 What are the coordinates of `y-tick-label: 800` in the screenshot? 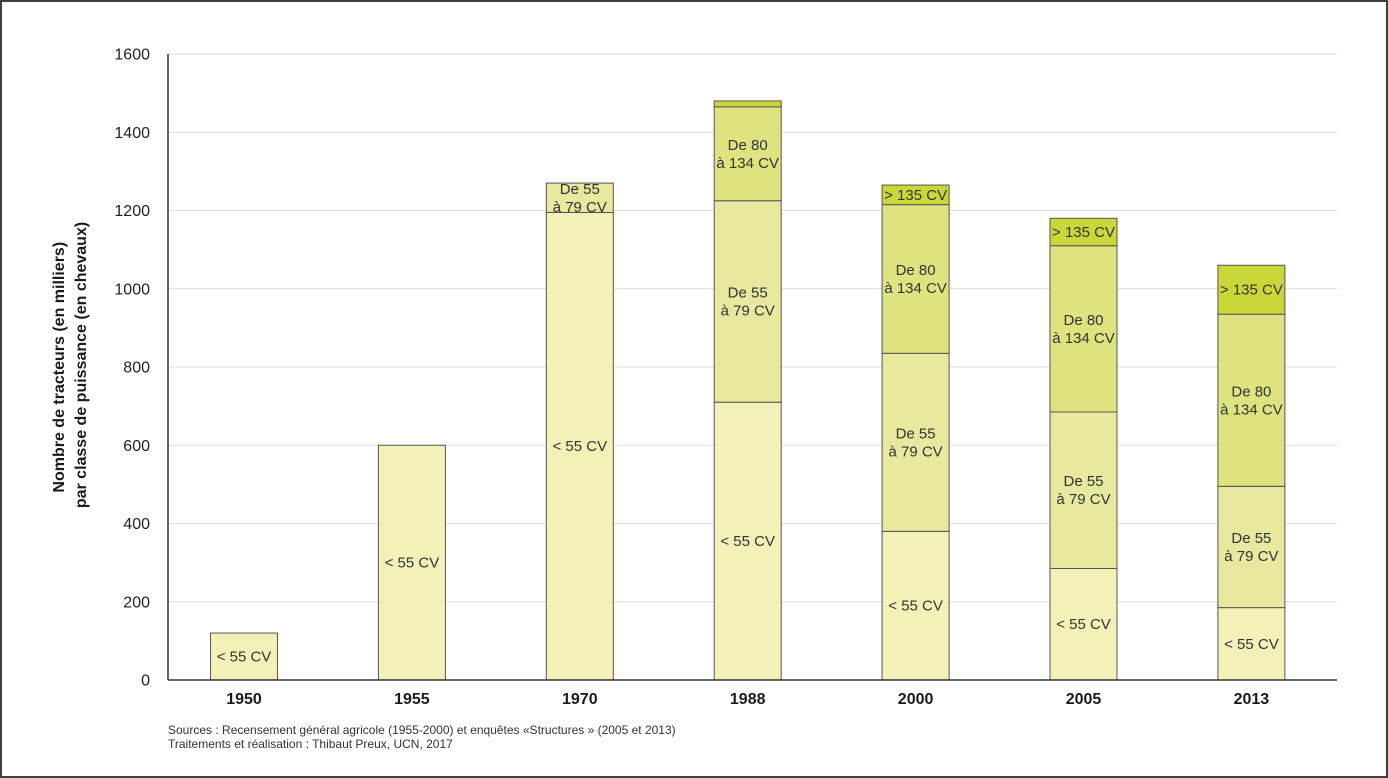 It's located at (136, 368).